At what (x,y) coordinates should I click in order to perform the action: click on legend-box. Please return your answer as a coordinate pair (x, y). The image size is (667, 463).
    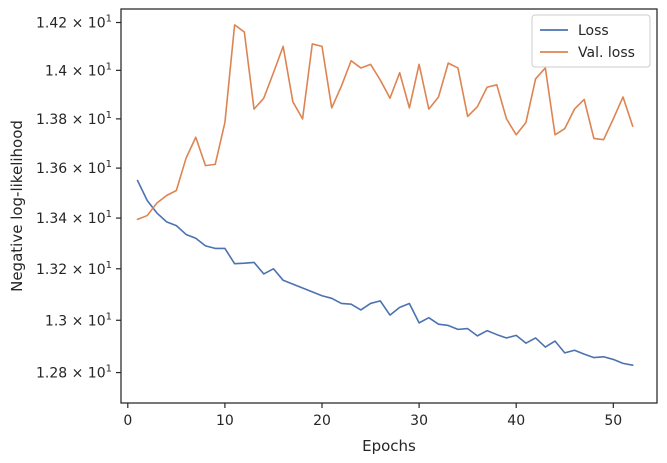
    Looking at the image, I should click on (591, 41).